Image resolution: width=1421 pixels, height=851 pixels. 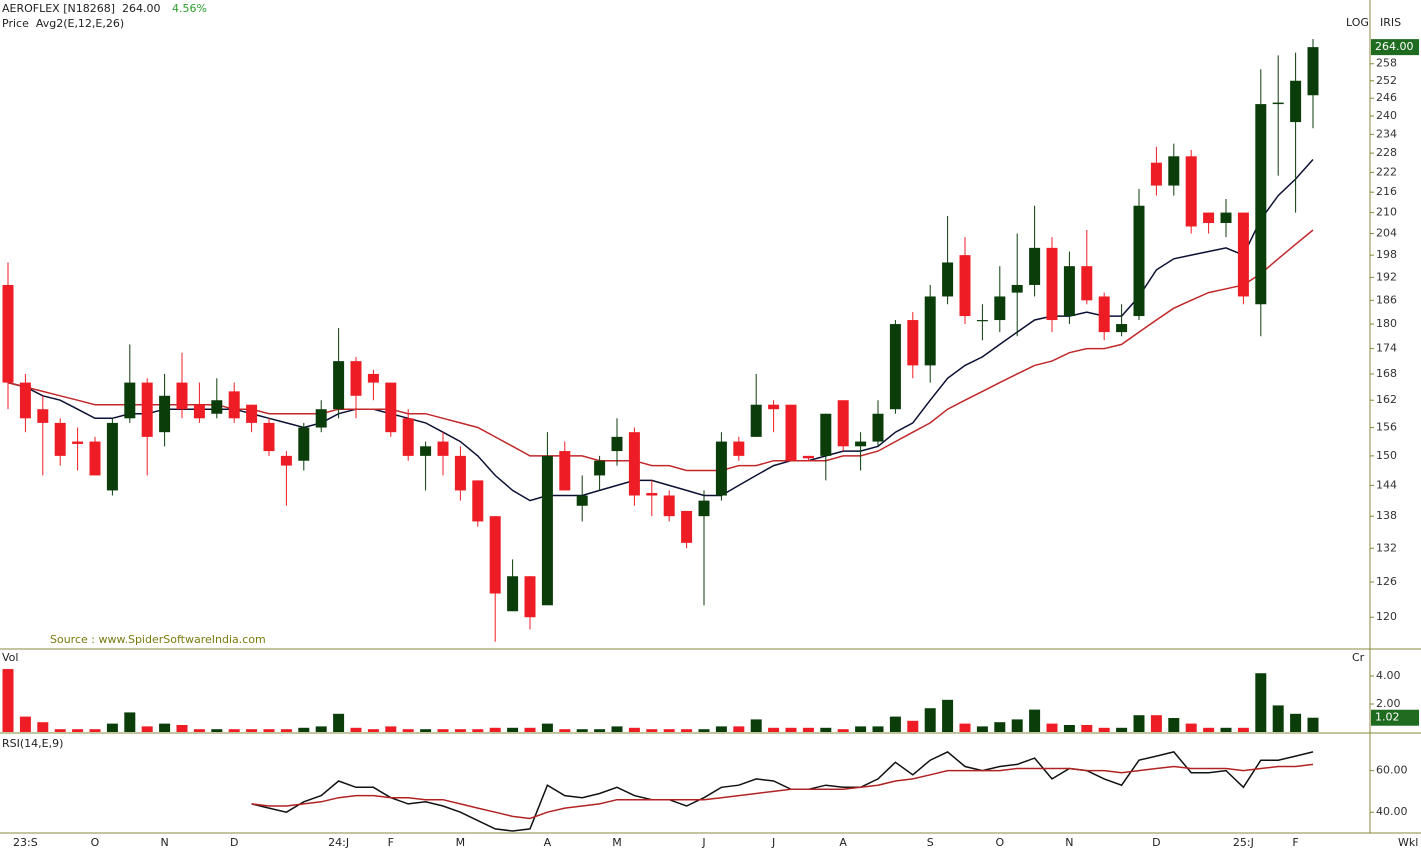 I want to click on scale-label: LOG, so click(x=1357, y=22).